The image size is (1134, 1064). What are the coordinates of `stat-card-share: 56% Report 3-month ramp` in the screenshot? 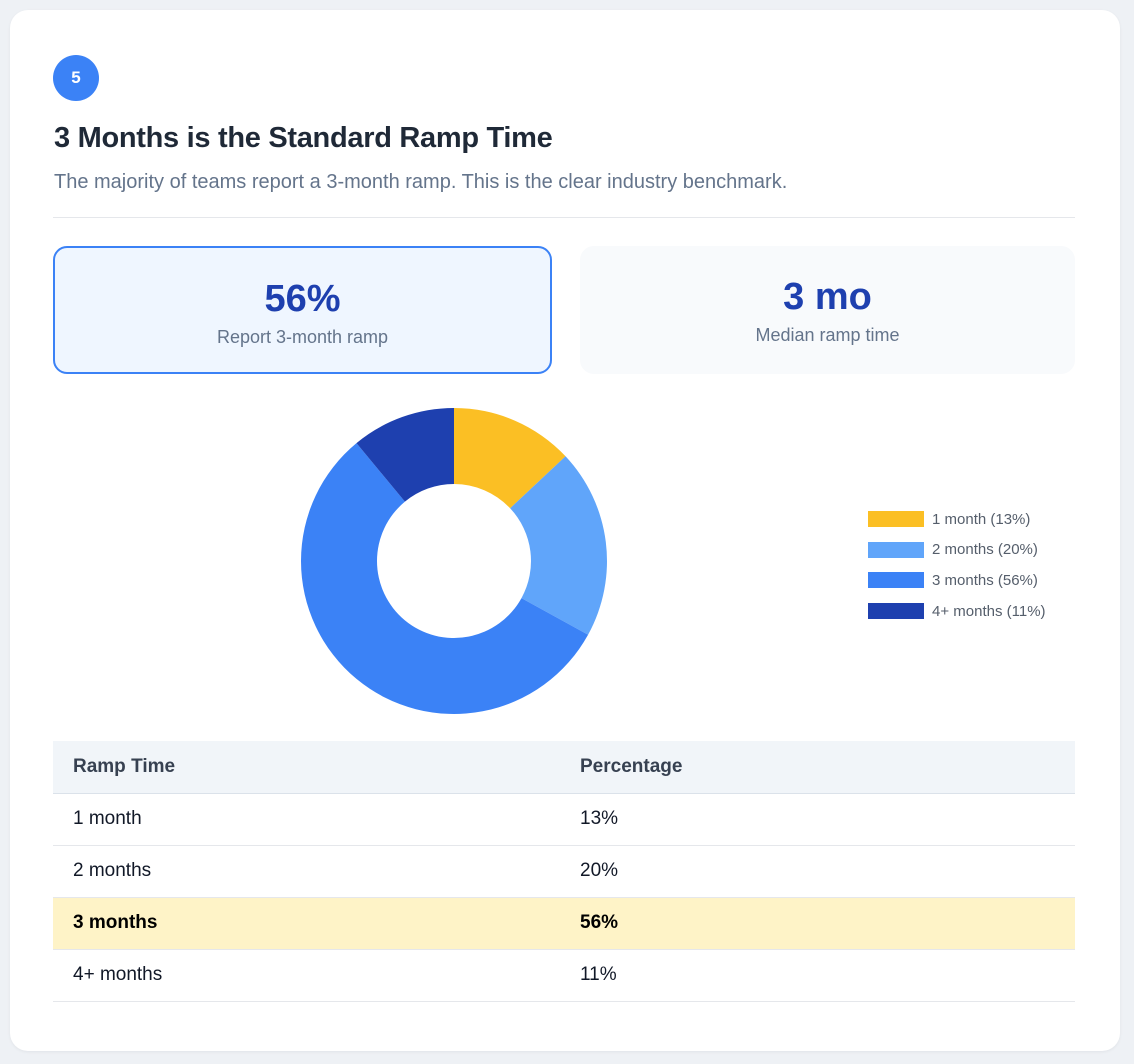 It's located at (302, 310).